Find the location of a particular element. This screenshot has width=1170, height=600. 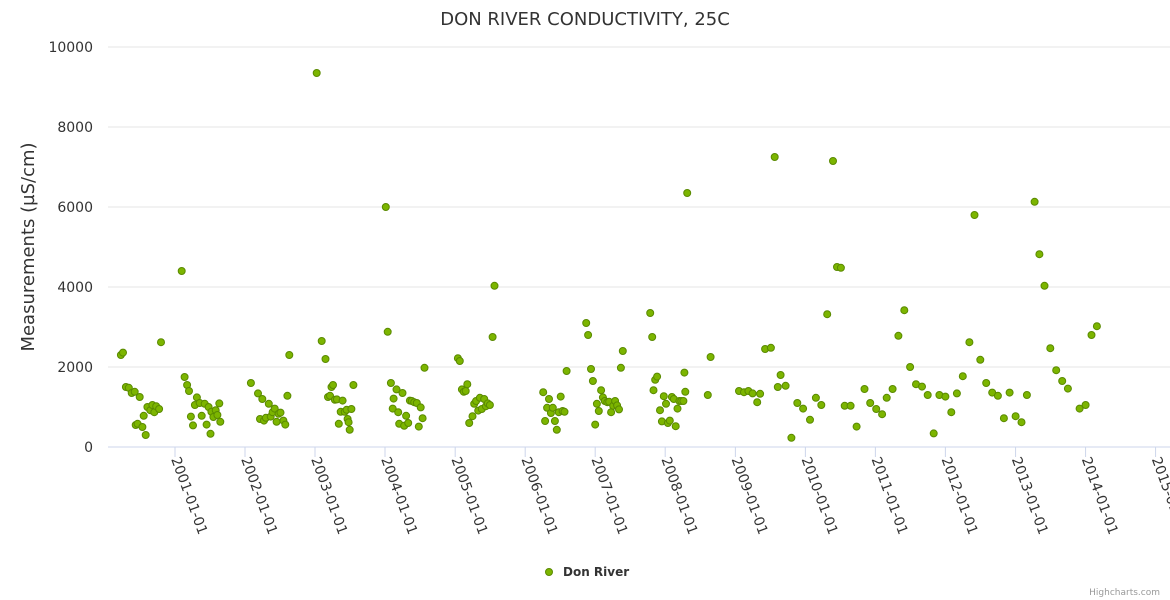

legend-item-don-river: Don River is located at coordinates (596, 572).